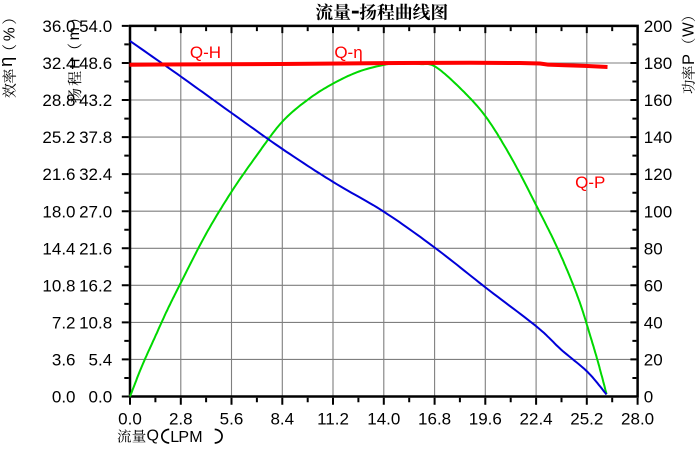 Image resolution: width=700 pixels, height=454 pixels. What do you see at coordinates (637, 419) in the screenshot?
I see `svg-text: 28.0` at bounding box center [637, 419].